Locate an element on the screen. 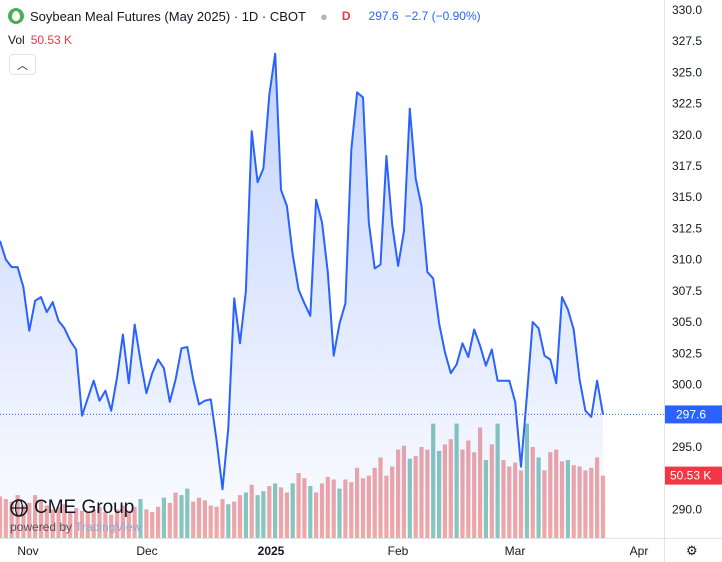 The width and height of the screenshot is (722, 562). y-tick-label: 330.0 is located at coordinates (687, 10).